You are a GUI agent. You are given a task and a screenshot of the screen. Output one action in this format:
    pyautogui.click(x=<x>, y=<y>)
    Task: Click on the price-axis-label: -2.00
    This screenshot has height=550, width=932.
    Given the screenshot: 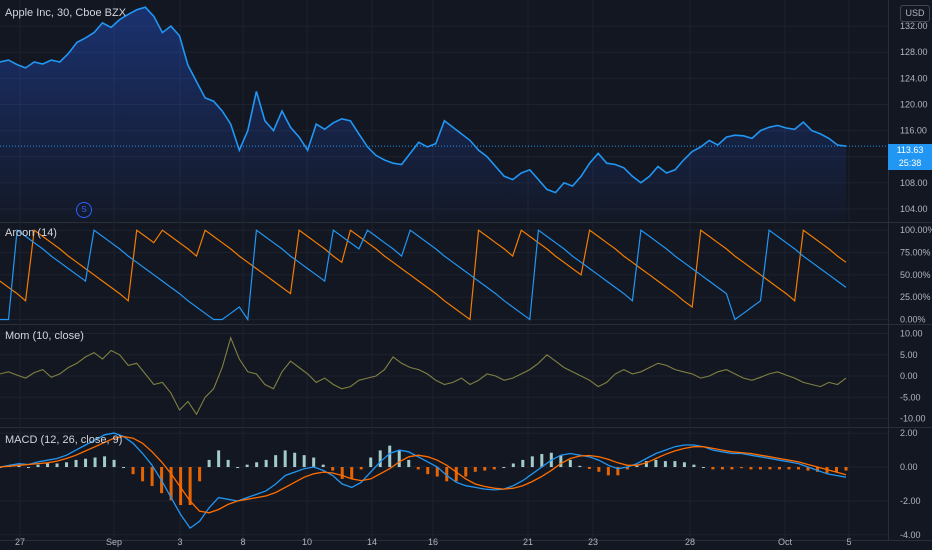 What is the action you would take?
    pyautogui.click(x=910, y=501)
    